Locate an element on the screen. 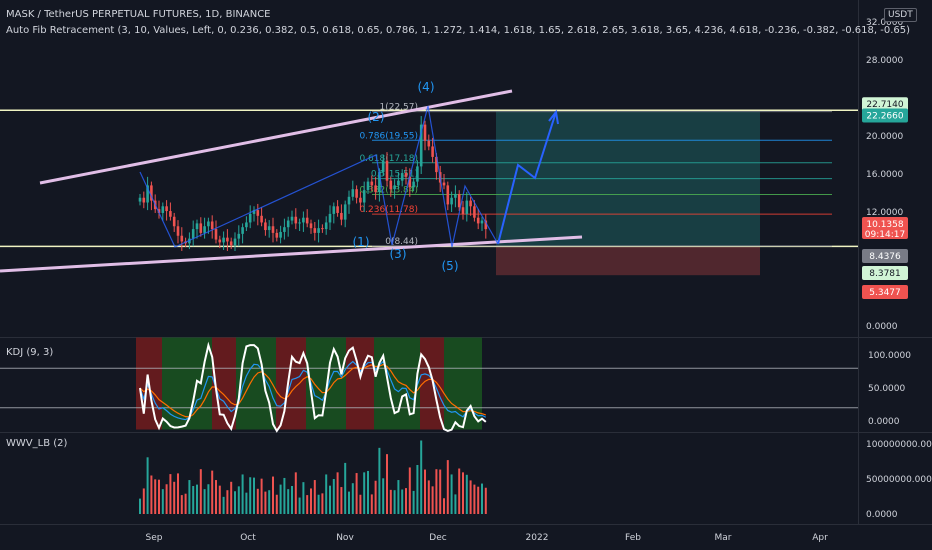  wwv-axis-tick: 0.0000 is located at coordinates (882, 515).